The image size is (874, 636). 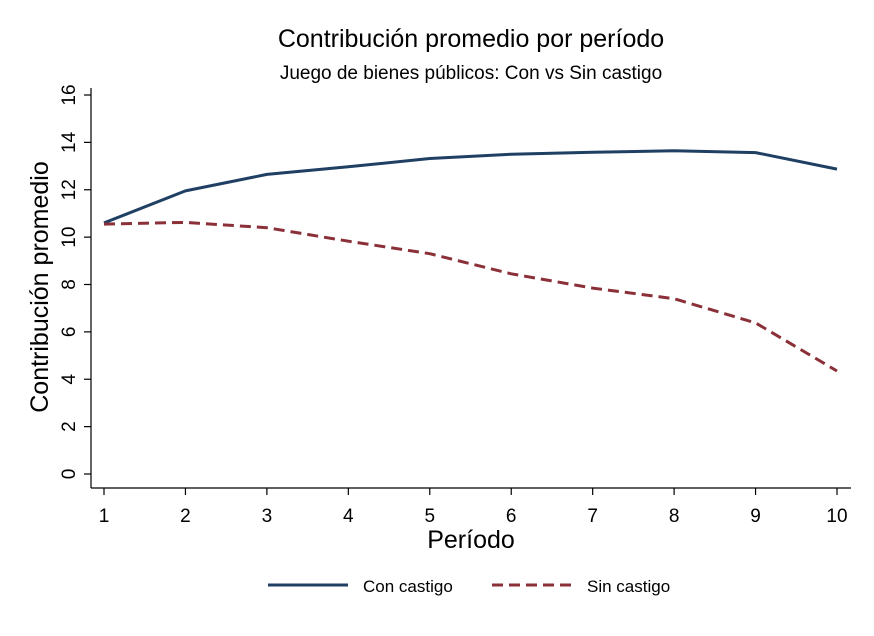 What do you see at coordinates (471, 540) in the screenshot?
I see `x-axis-label: Período` at bounding box center [471, 540].